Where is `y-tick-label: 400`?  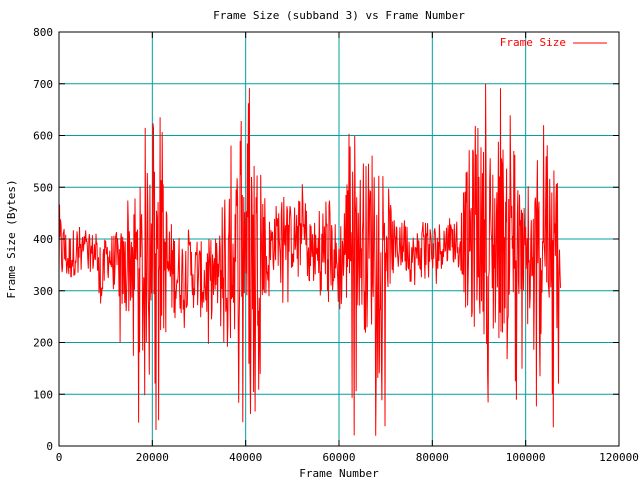
y-tick-label: 400 is located at coordinates (43, 239).